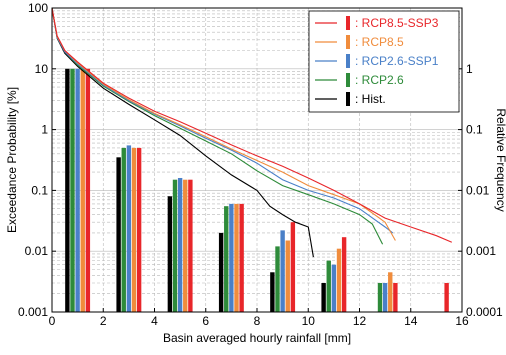  What do you see at coordinates (370, 99) in the screenshot?
I see `legend-label: : Hist.` at bounding box center [370, 99].